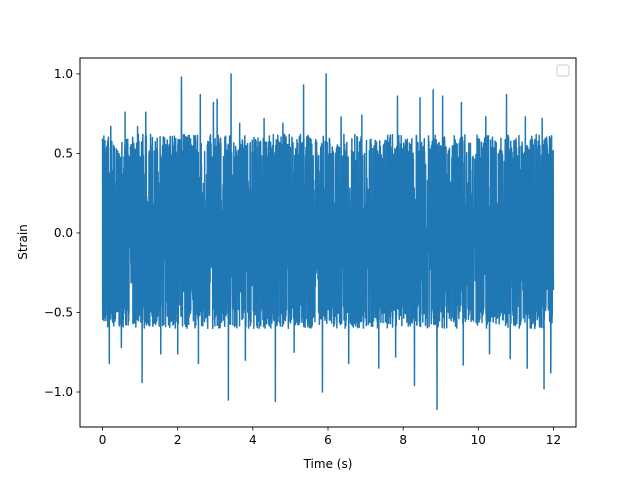 The image size is (640, 480). What do you see at coordinates (553, 440) in the screenshot?
I see `x-tick-label: 12` at bounding box center [553, 440].